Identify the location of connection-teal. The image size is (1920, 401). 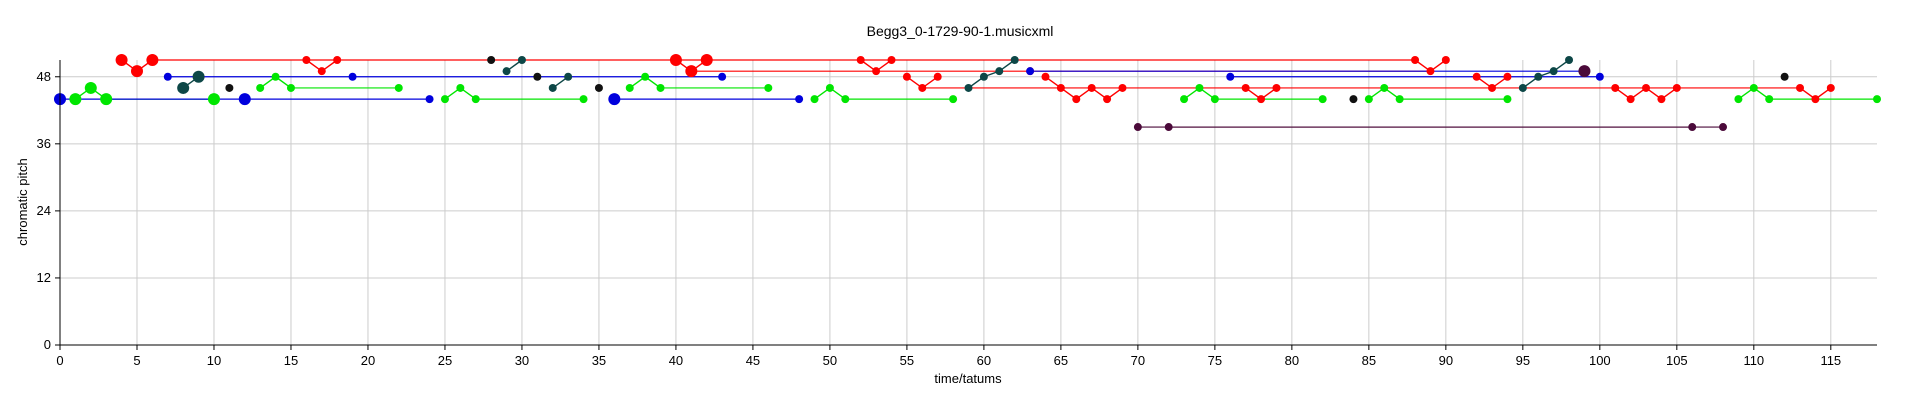
(1546, 74).